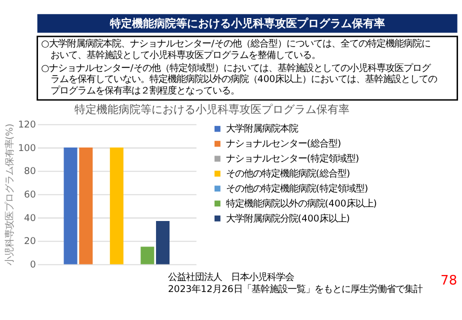  Describe the element at coordinates (10, 195) in the screenshot. I see `y-axis-title: 小児科専攻医プログラム保有率(%)` at that location.